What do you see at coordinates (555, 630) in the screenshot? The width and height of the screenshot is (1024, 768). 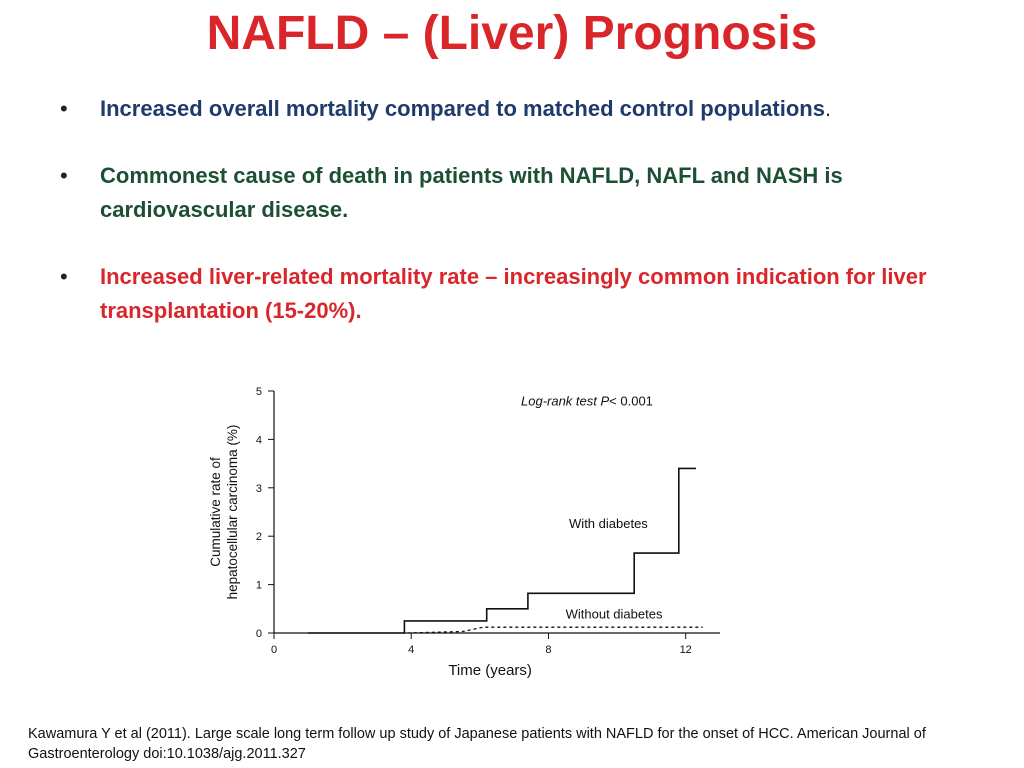 I see `series-line-without-diabetes` at bounding box center [555, 630].